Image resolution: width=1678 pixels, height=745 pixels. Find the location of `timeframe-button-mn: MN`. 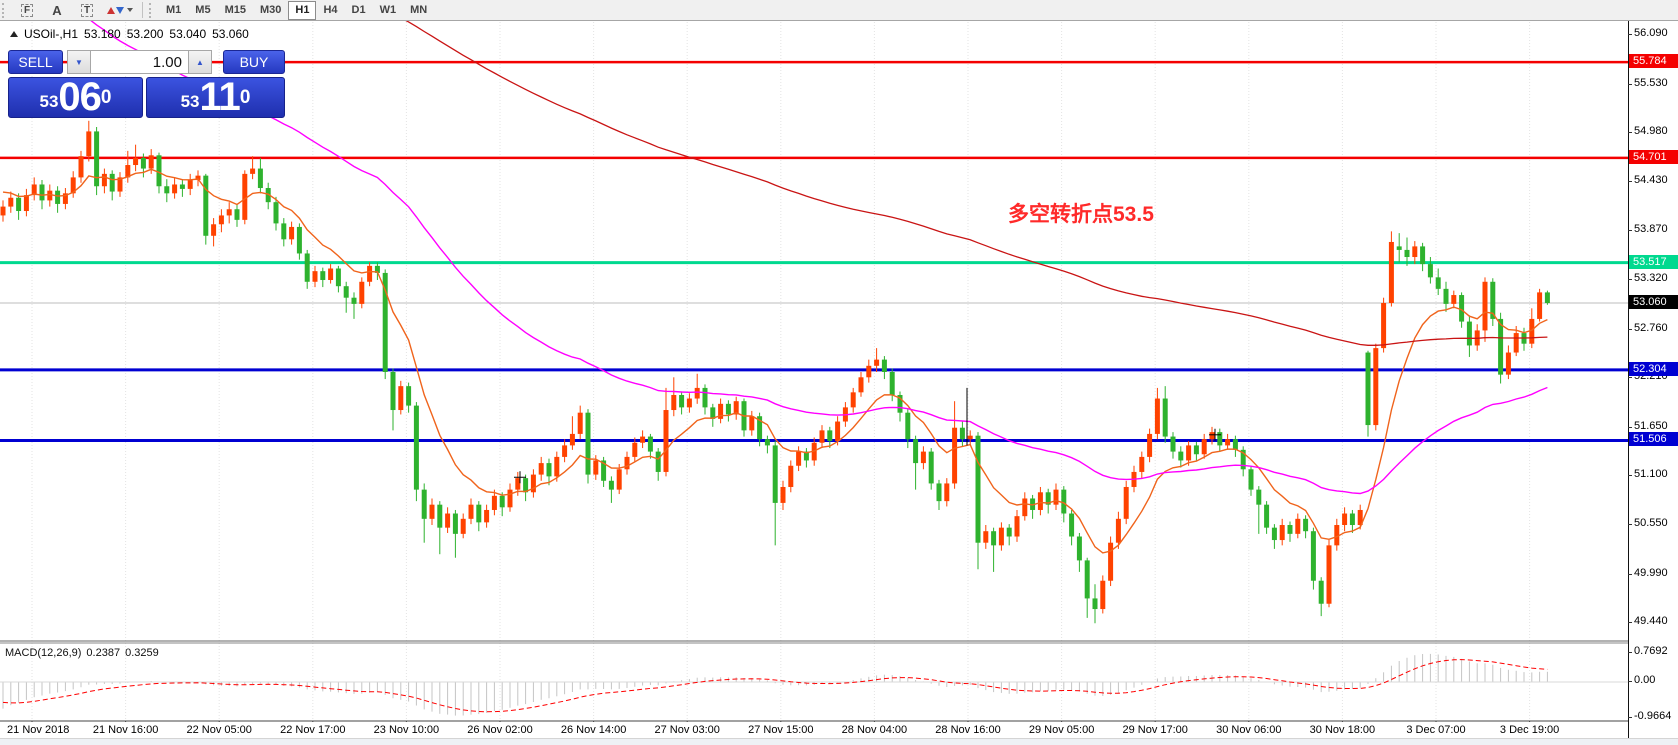

timeframe-button-mn: MN is located at coordinates (419, 10).